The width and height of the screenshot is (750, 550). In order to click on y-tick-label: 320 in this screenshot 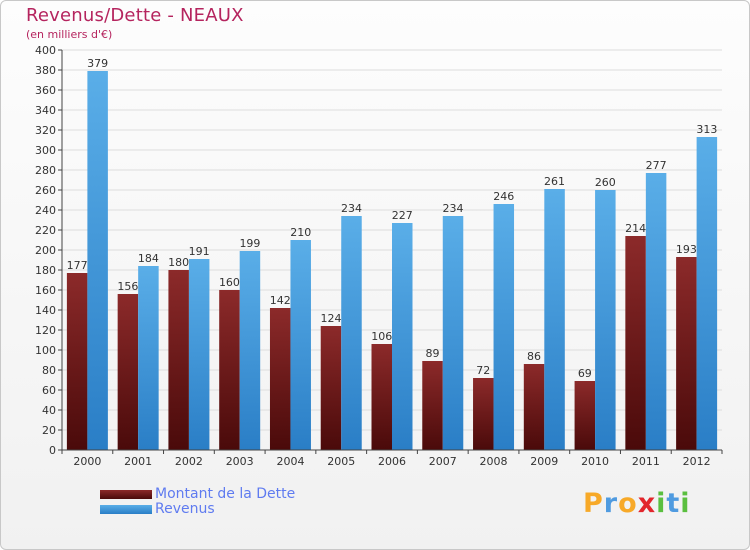, I will do `click(45, 130)`.